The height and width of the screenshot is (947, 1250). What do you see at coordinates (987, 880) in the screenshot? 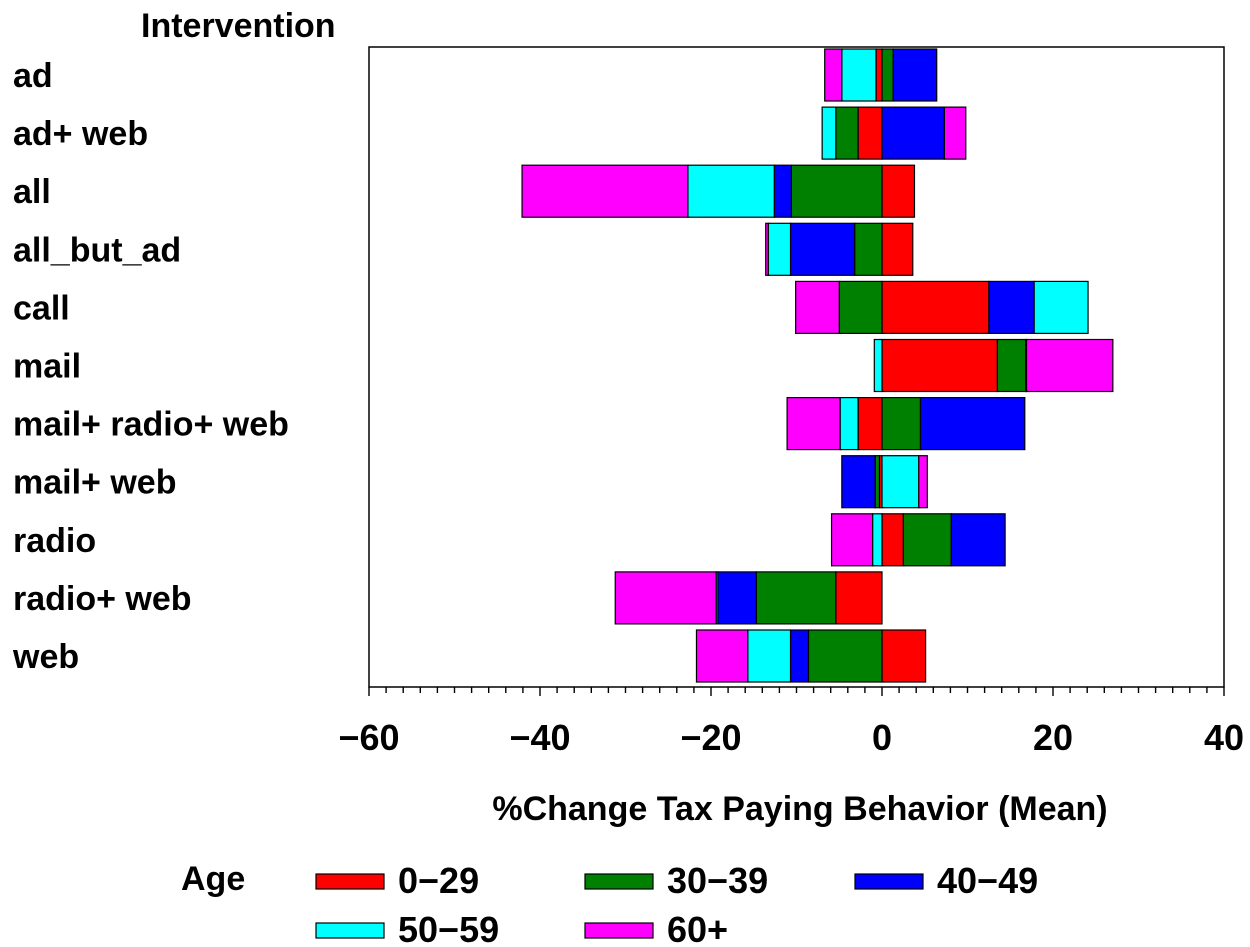
I see `legend-label: 40−49` at bounding box center [987, 880].